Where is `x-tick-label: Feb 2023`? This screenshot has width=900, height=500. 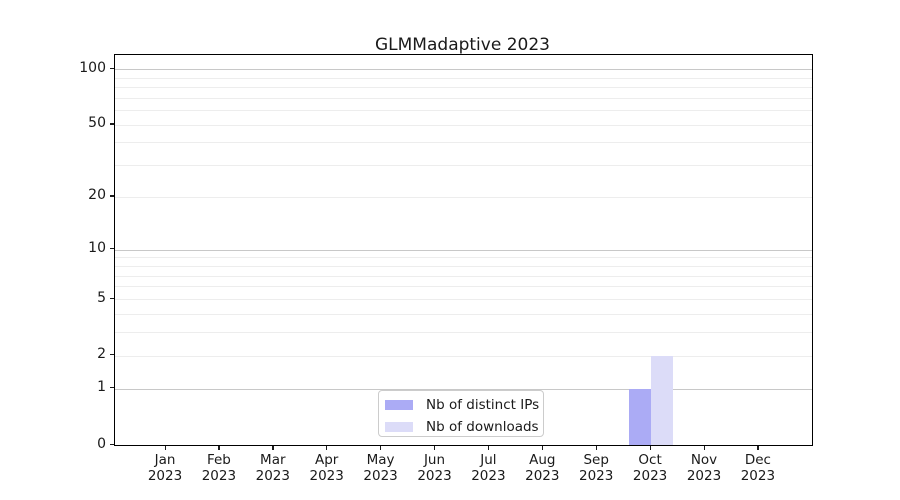 x-tick-label: Feb 2023 is located at coordinates (219, 468).